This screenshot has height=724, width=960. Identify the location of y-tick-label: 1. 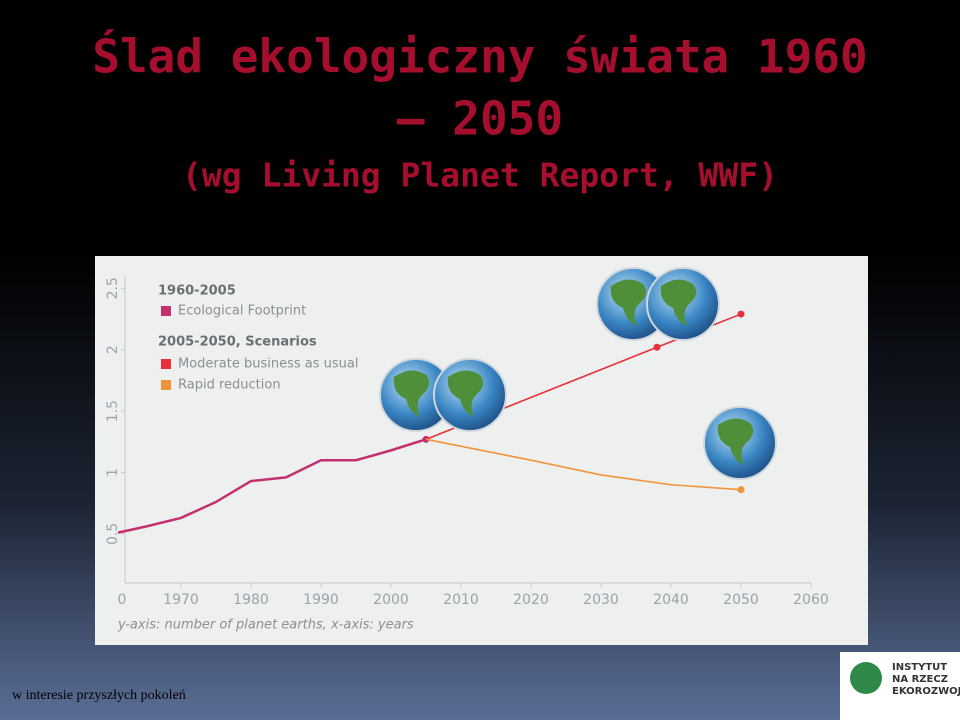
(113, 472).